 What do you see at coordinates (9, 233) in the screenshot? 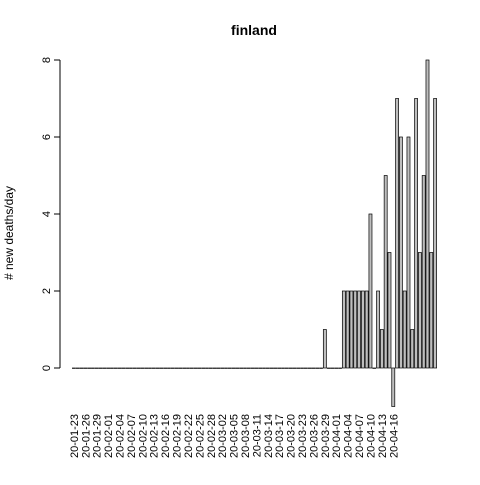
I see `y-axis-label: # new deaths/day` at bounding box center [9, 233].